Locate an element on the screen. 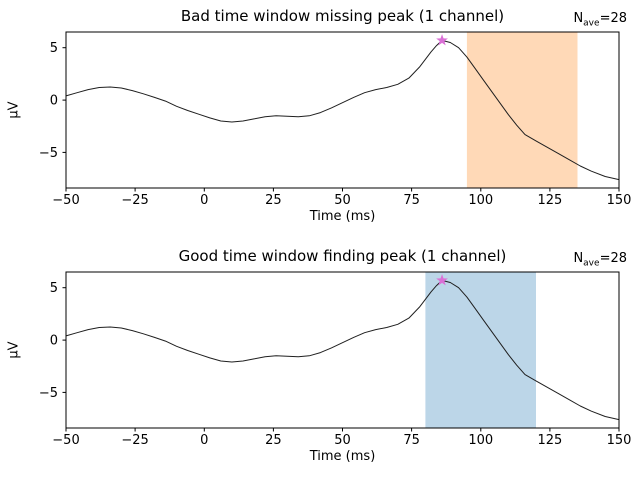  subplot-title: Bad time window missing peak (1 channel) is located at coordinates (342, 16).